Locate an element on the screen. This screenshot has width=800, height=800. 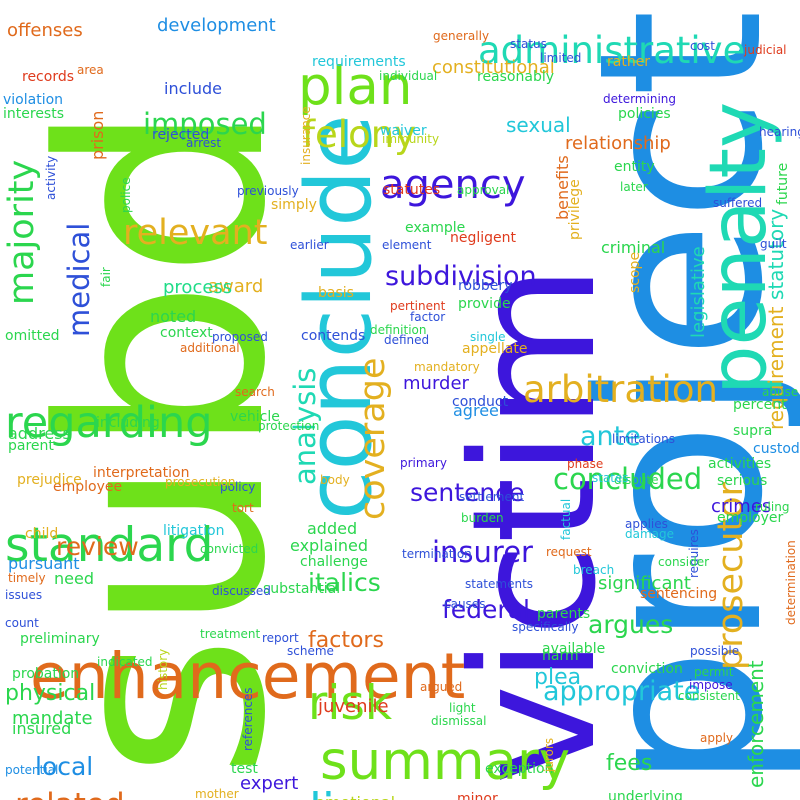
word-mother: mother is located at coordinates (217, 793).